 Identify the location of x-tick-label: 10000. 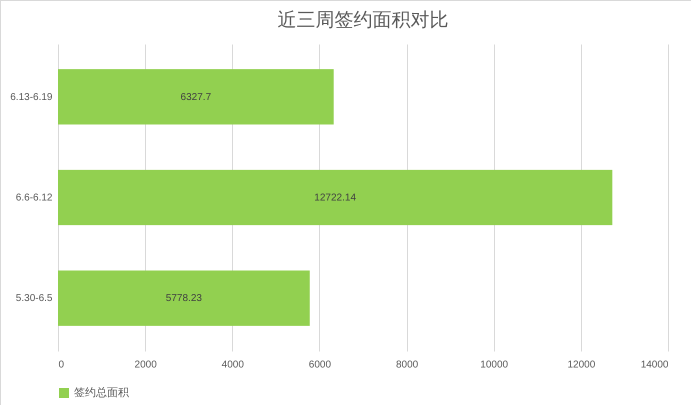
(494, 365).